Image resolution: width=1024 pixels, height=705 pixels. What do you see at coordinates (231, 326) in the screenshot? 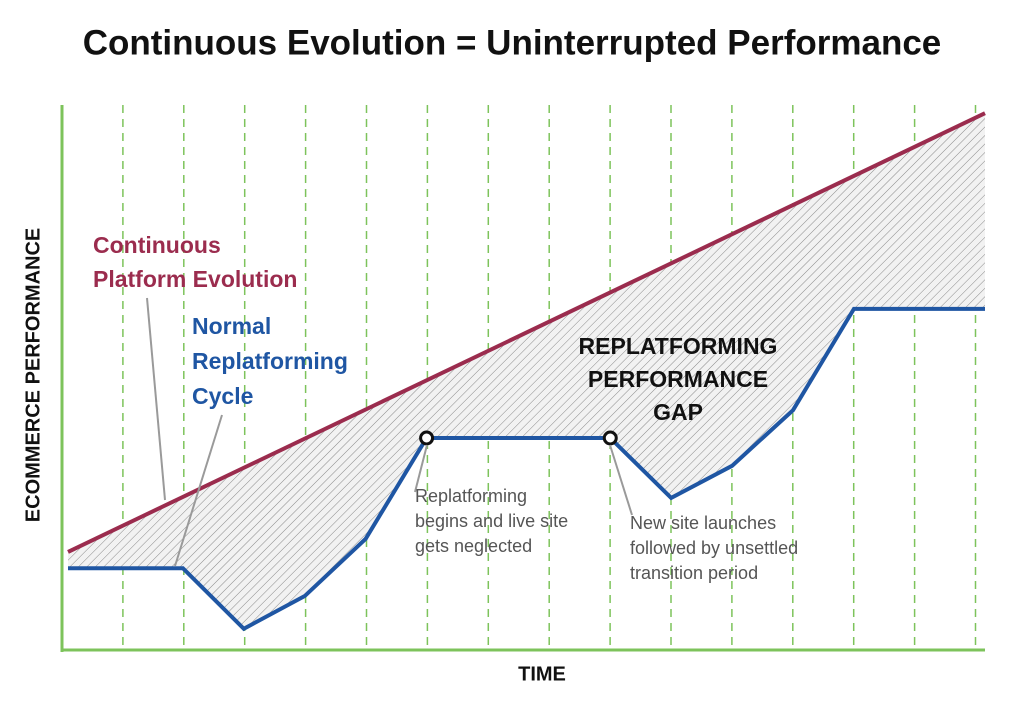
I see `series-label: Normal` at bounding box center [231, 326].